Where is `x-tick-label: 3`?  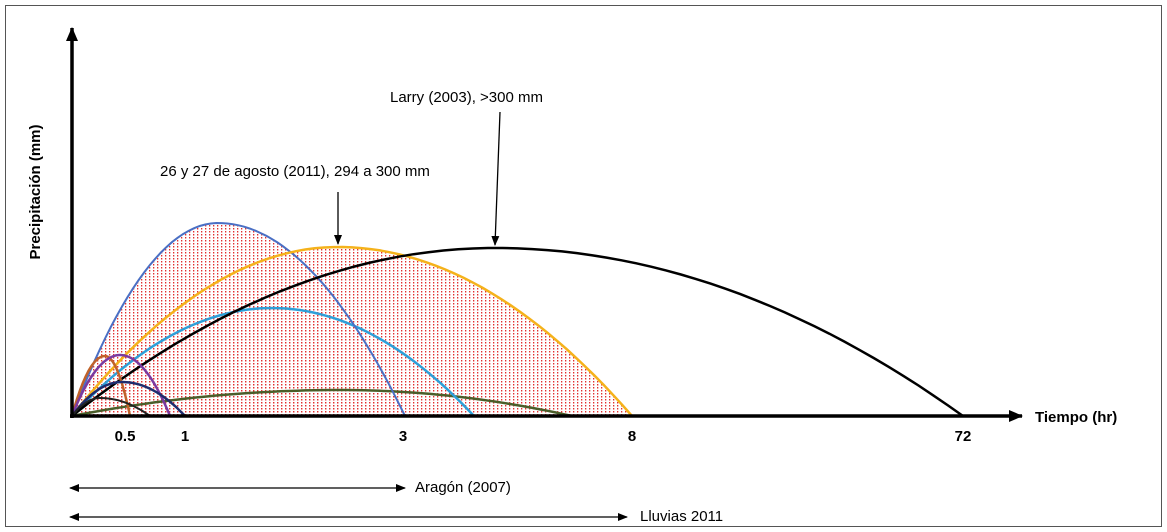 x-tick-label: 3 is located at coordinates (403, 436).